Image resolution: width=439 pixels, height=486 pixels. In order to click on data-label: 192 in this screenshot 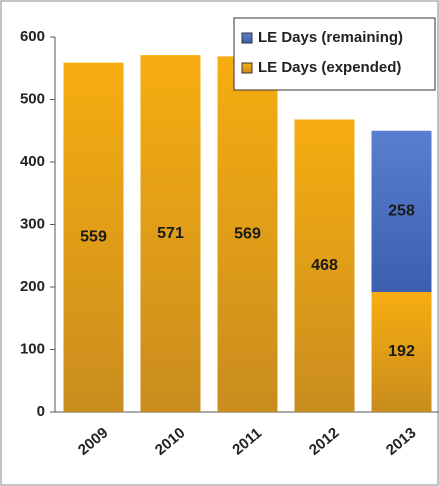, I will do `click(401, 351)`.